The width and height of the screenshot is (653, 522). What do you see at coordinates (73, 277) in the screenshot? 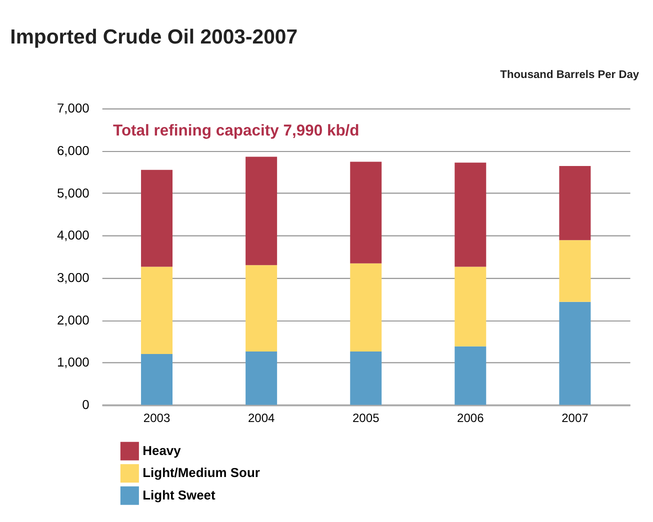
I see `y-tick-label: 3,000` at bounding box center [73, 277].